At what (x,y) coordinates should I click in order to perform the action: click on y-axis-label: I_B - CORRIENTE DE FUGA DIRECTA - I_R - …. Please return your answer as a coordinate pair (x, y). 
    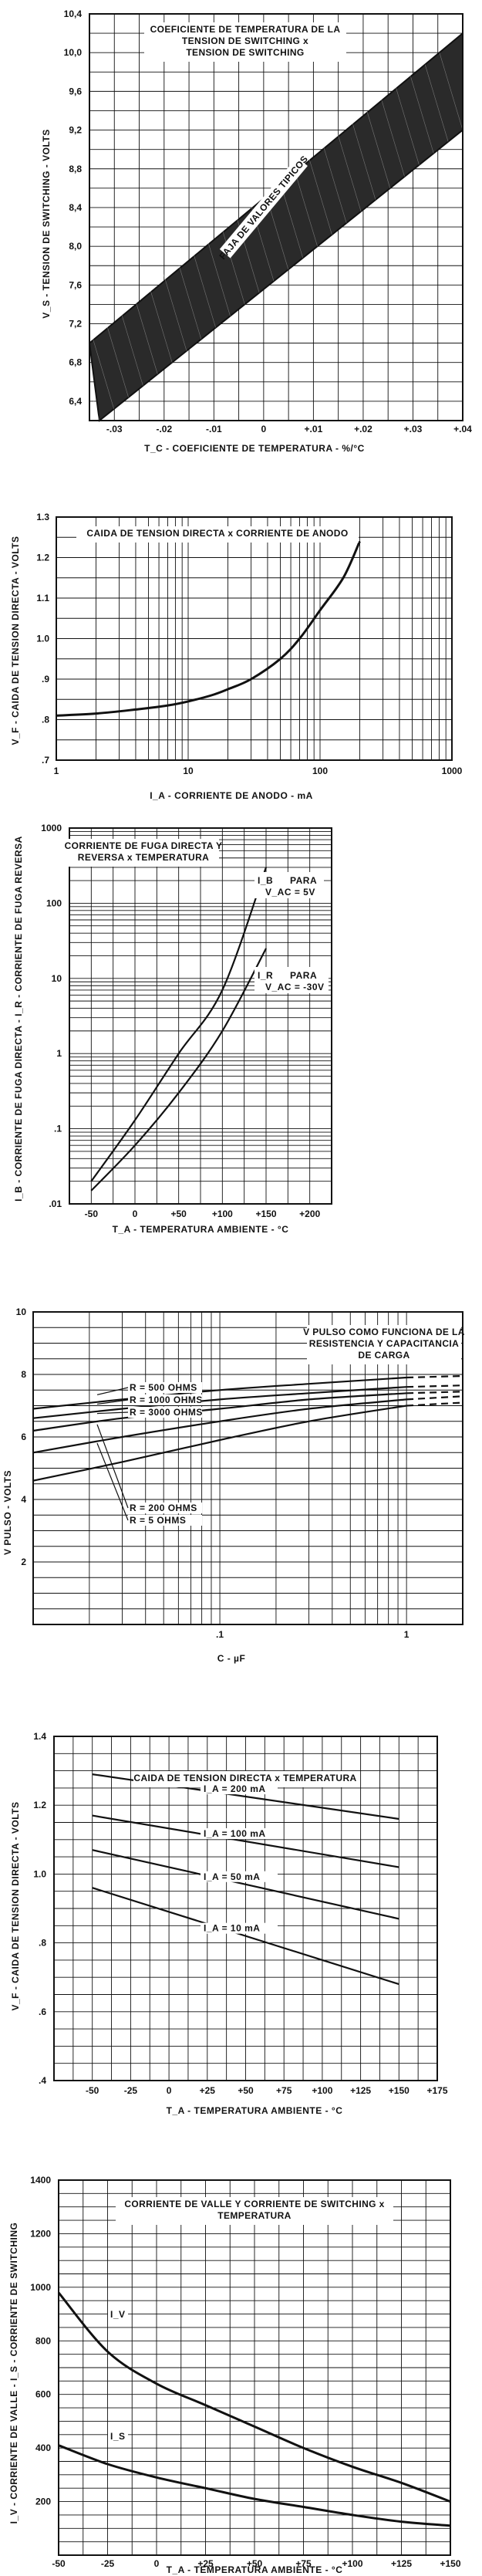
    Looking at the image, I should click on (18, 1019).